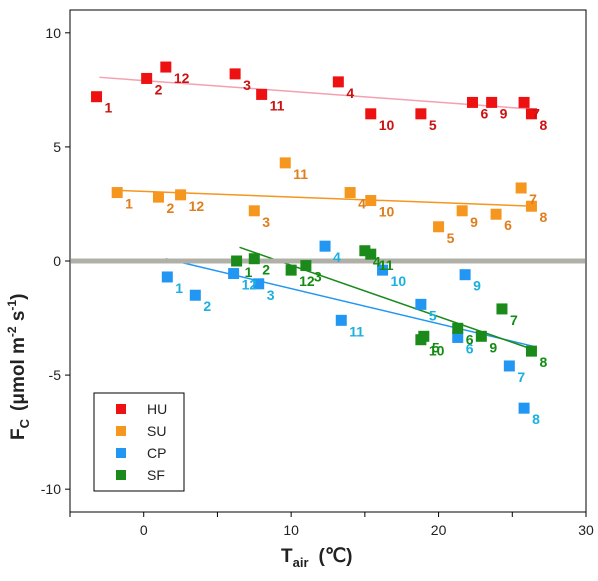 The image size is (598, 581). Describe the element at coordinates (508, 225) in the screenshot. I see `point-label-su-6: 6` at that location.